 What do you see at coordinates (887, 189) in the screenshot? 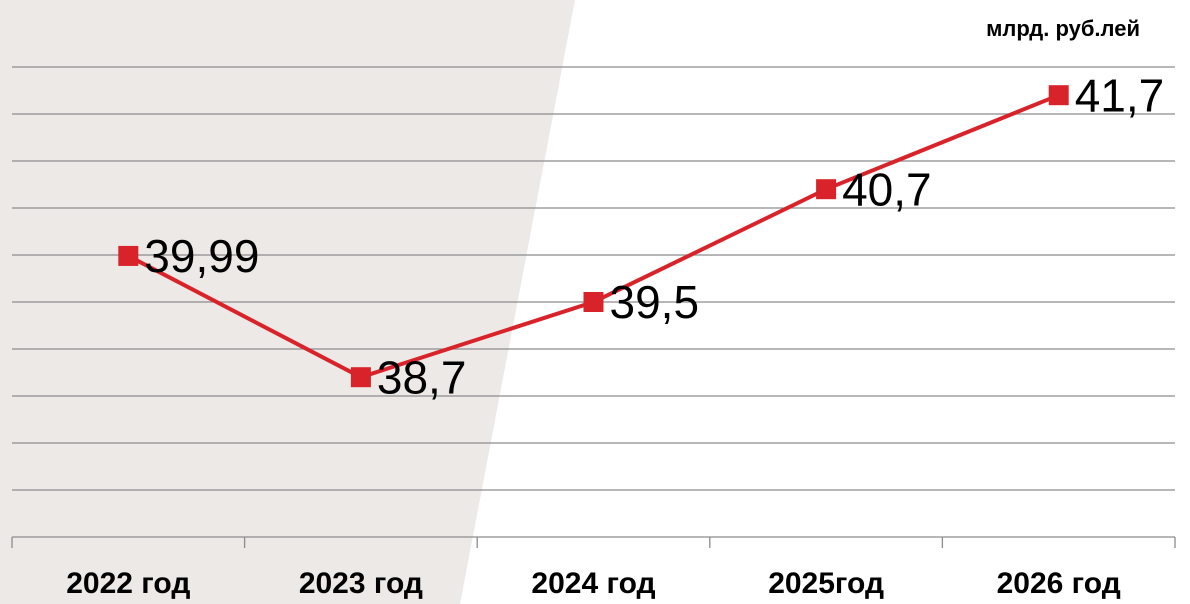
I see `data-label: 40,7` at bounding box center [887, 189].